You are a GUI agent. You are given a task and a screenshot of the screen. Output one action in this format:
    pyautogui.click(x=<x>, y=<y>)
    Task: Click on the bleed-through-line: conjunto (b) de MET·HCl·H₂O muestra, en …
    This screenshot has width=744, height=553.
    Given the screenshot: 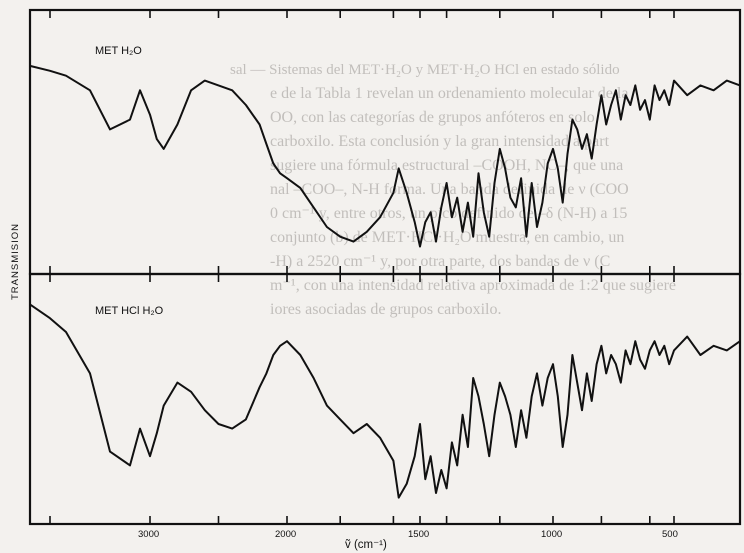 What is the action you would take?
    pyautogui.click(x=447, y=237)
    